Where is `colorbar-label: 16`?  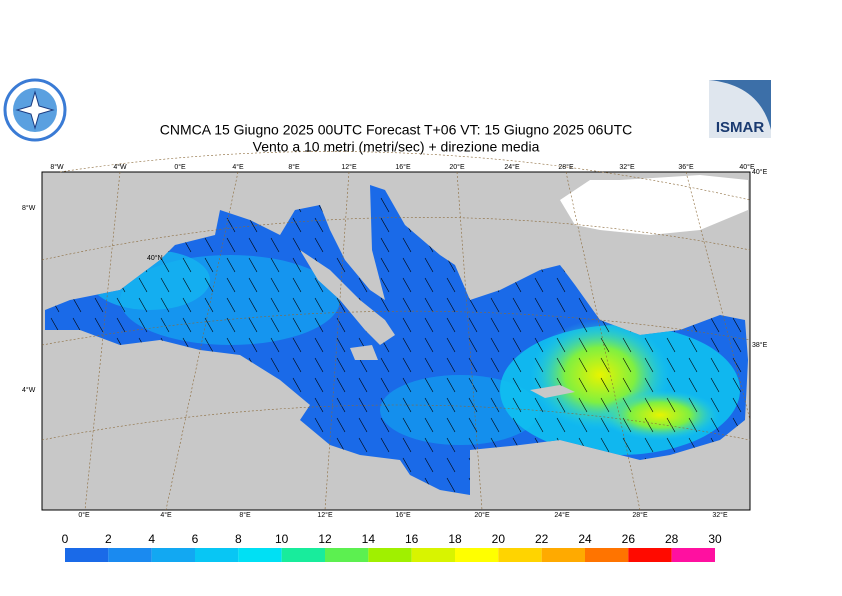 colorbar-label: 16 is located at coordinates (412, 539).